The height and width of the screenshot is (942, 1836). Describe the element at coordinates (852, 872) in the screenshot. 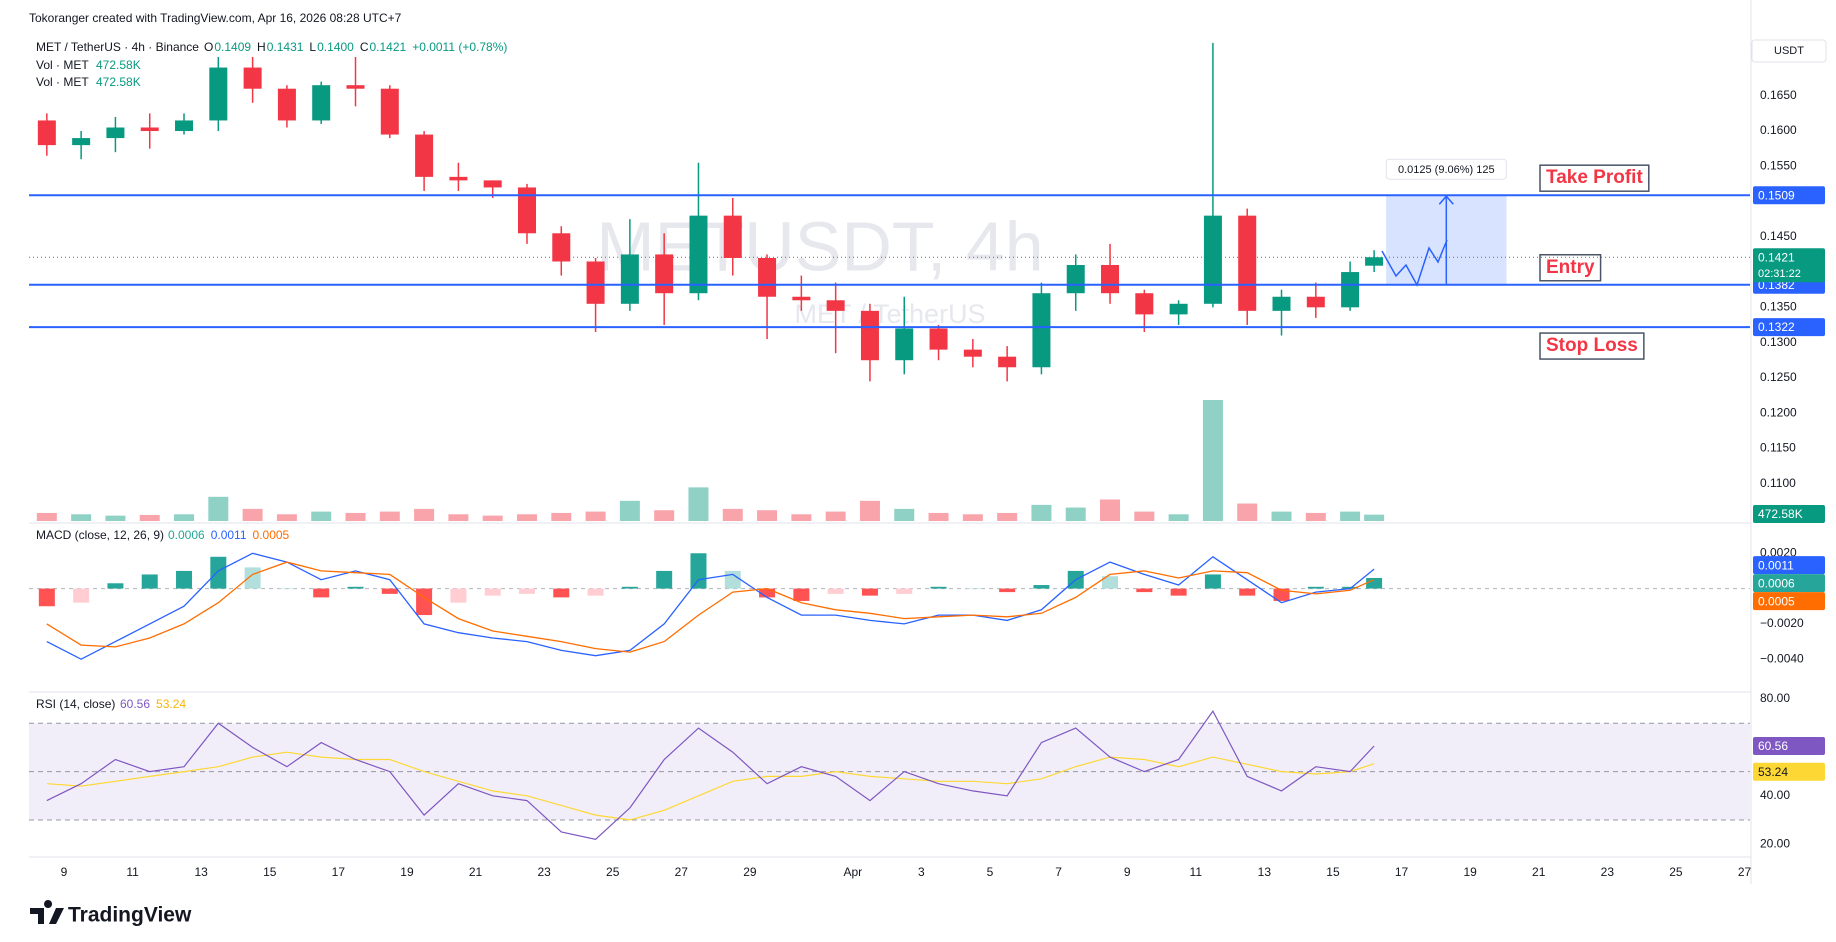

I see `x-tick-label: Apr` at that location.